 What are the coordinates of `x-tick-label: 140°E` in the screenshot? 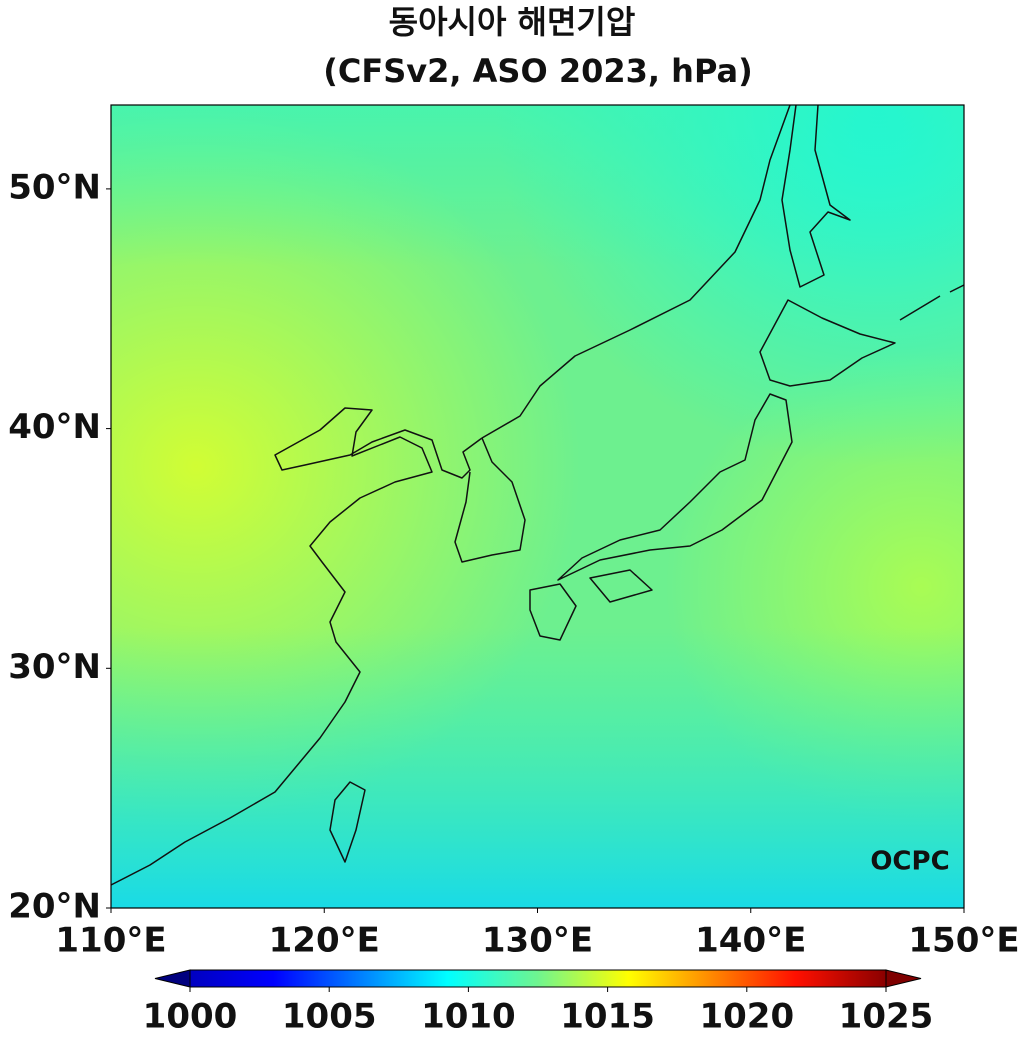 It's located at (750, 941).